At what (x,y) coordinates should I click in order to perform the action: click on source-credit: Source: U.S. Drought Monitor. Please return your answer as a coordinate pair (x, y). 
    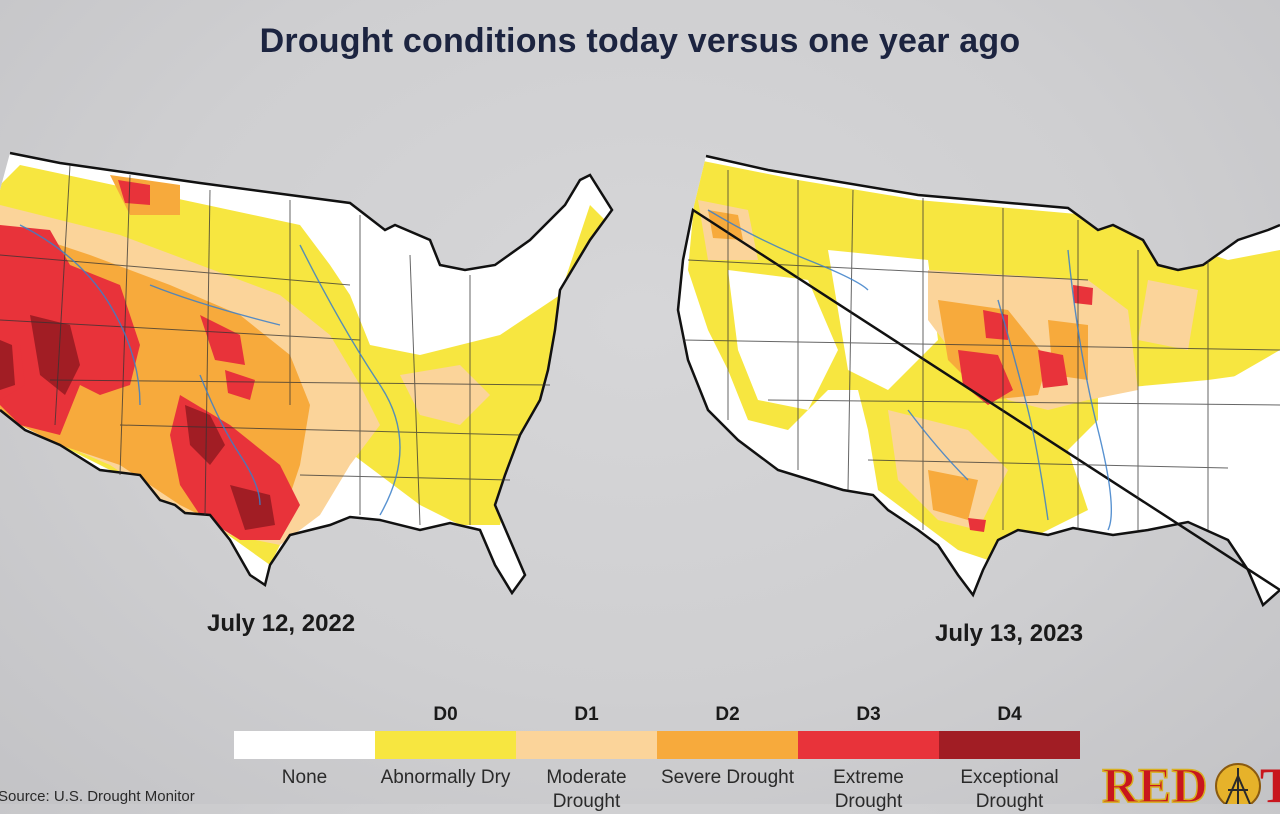
    Looking at the image, I should click on (97, 796).